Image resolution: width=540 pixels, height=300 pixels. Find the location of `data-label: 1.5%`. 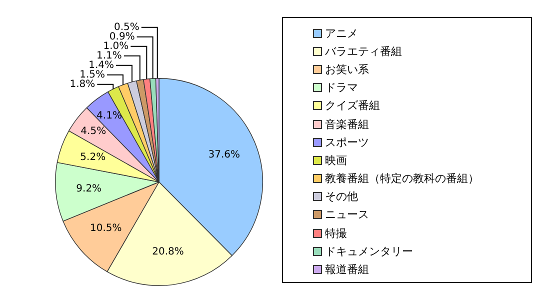

data-label: 1.5% is located at coordinates (93, 74).